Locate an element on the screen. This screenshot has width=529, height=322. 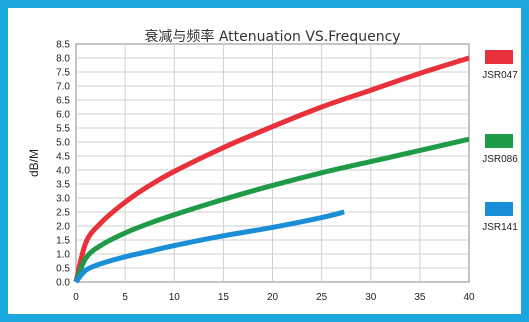
y-tick-label: 7.5 is located at coordinates (63, 73).